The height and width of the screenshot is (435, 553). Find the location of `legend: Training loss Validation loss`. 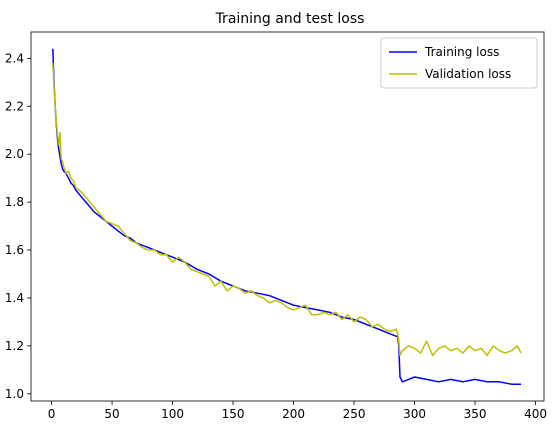

legend: Training loss Validation loss is located at coordinates (459, 63).